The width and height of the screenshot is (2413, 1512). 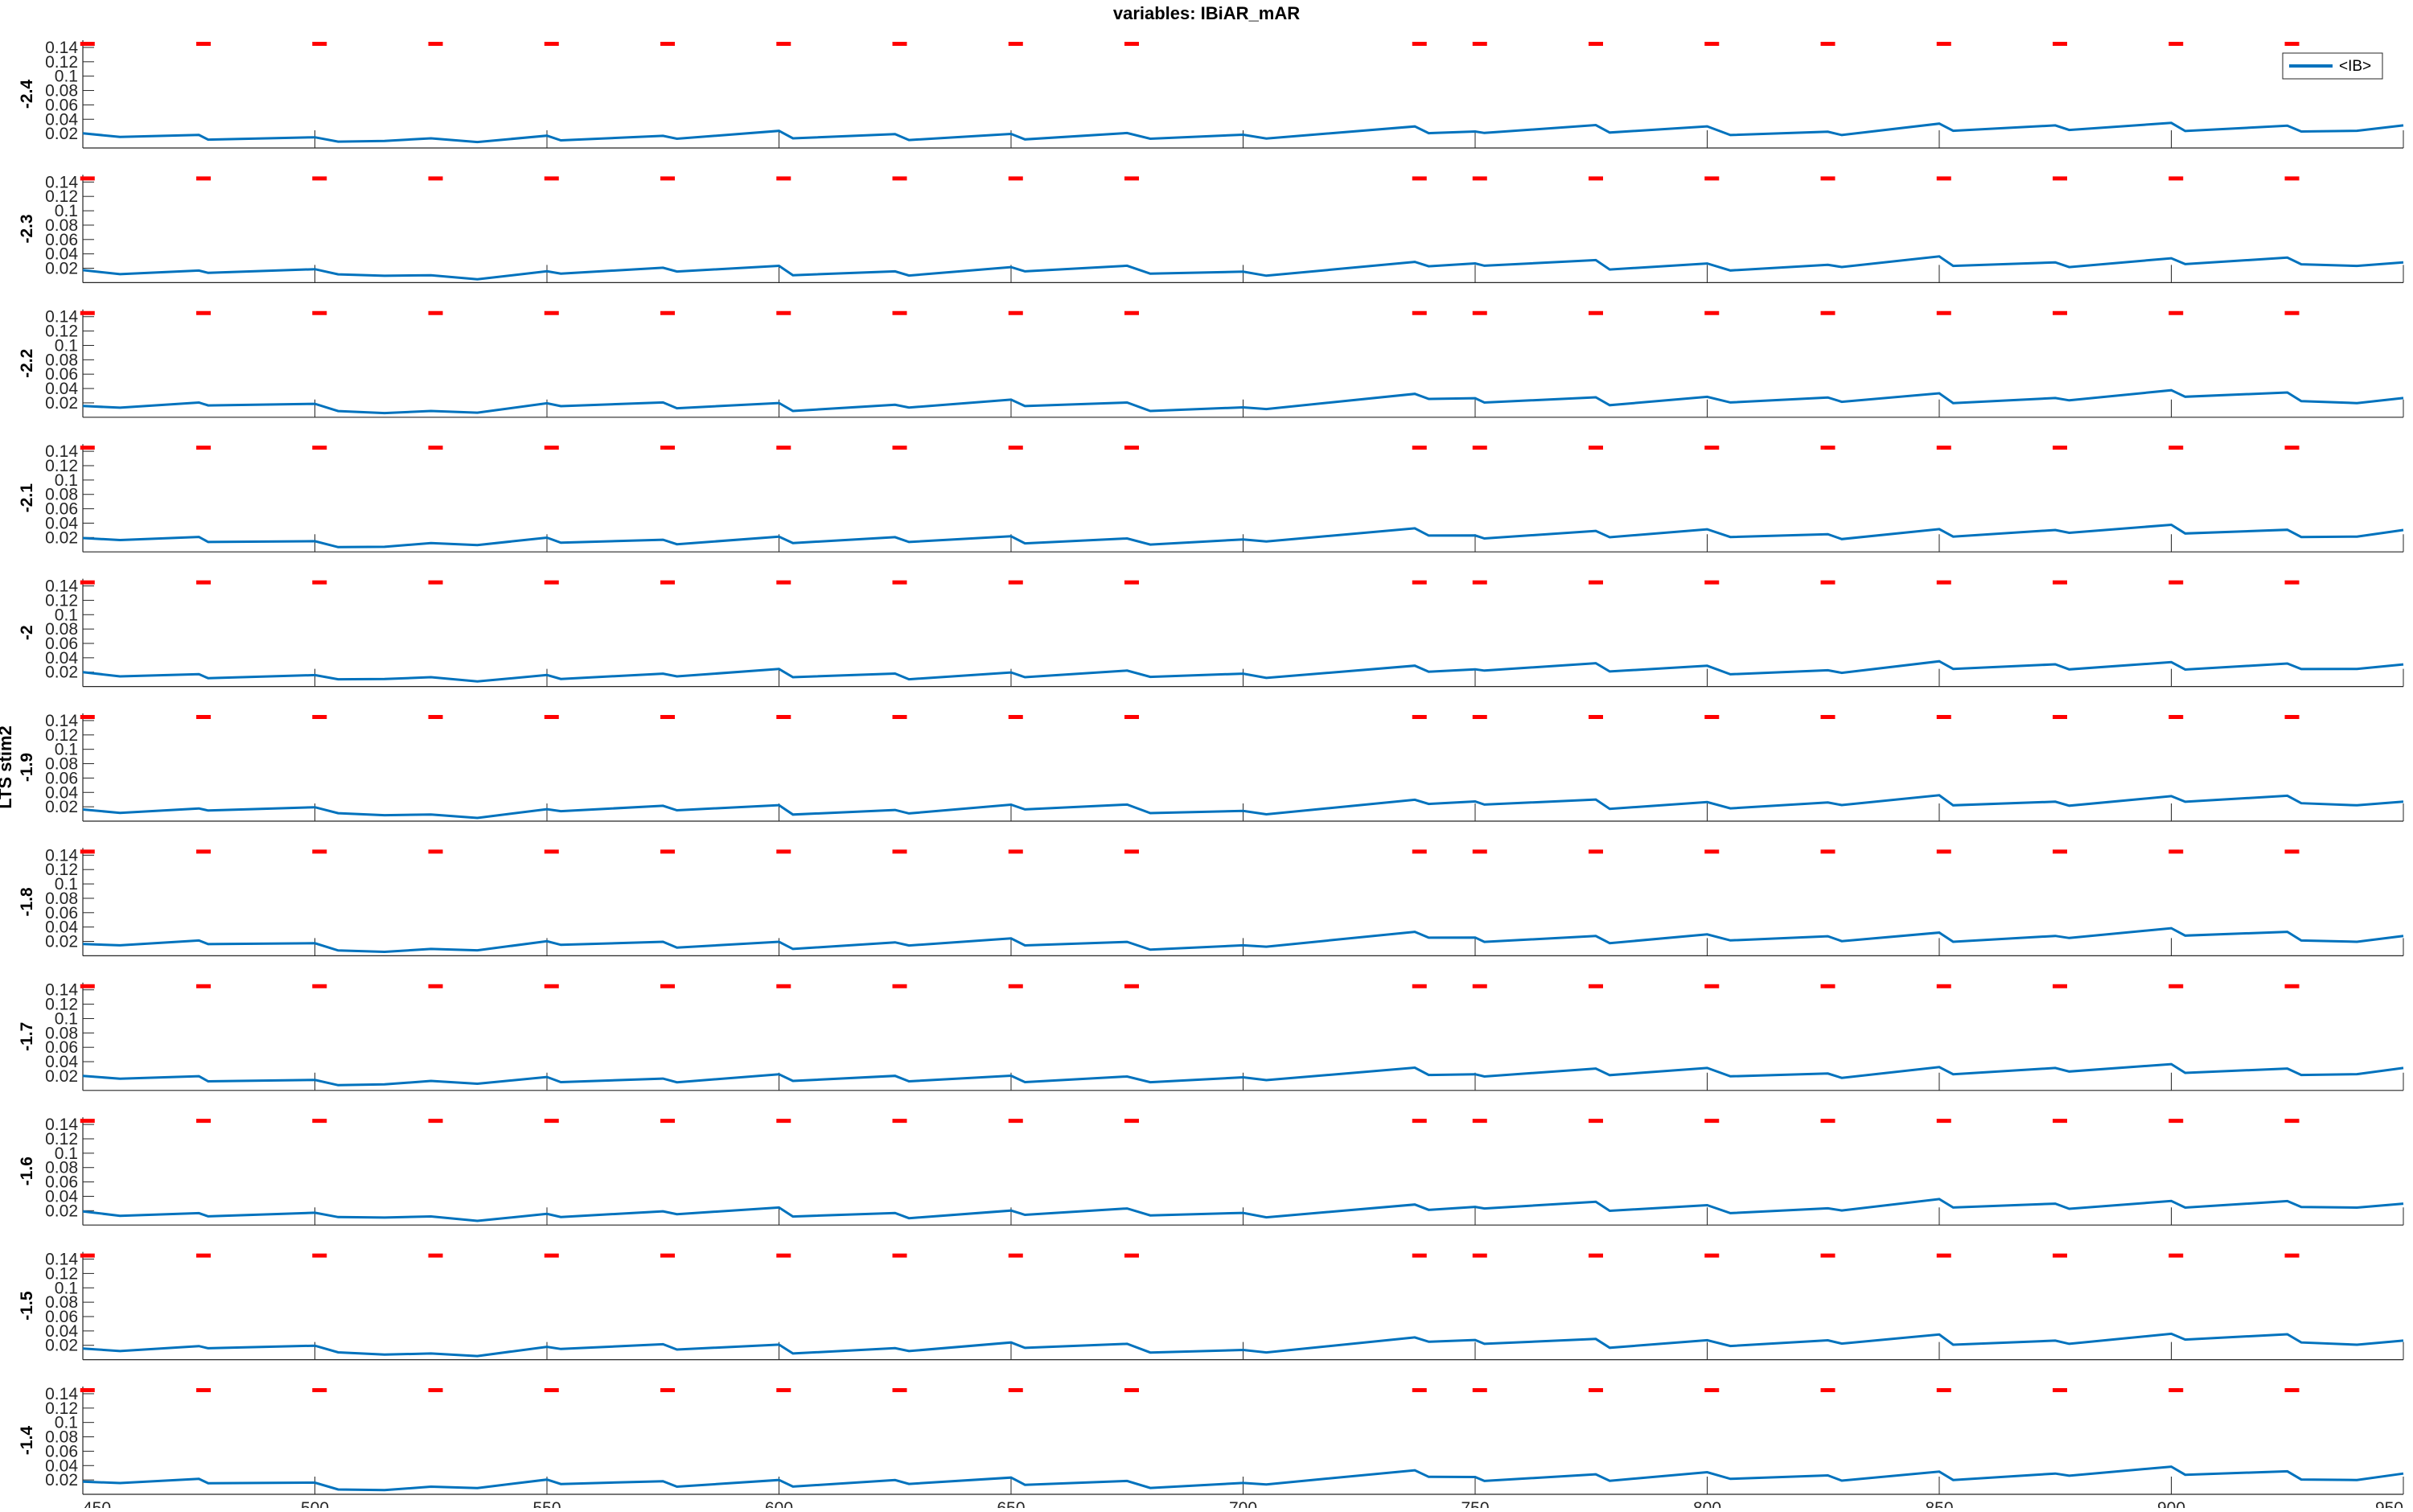 I want to click on panel-ylabel: -1.4, so click(x=27, y=1441).